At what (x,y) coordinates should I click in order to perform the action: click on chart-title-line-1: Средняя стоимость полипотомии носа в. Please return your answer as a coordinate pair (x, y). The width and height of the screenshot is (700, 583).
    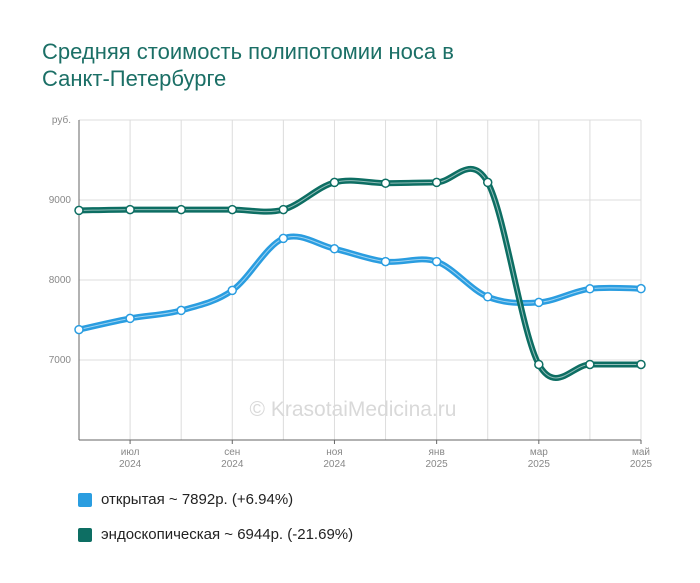
    Looking at the image, I should click on (248, 51).